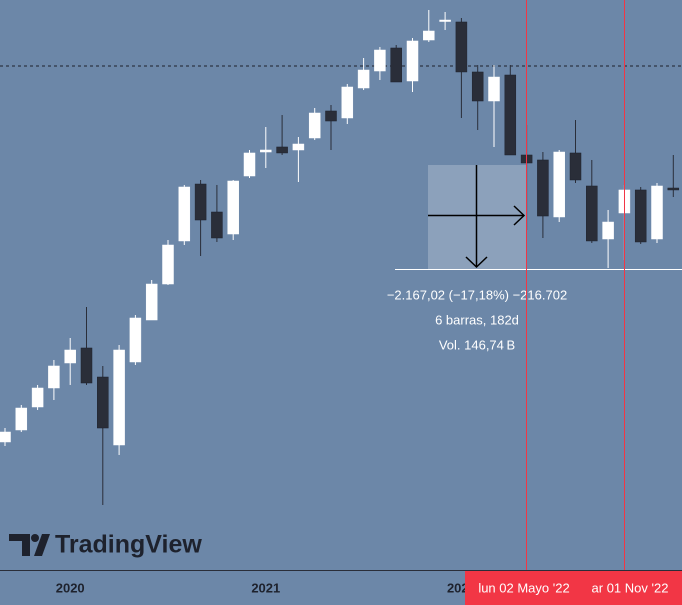 This screenshot has width=682, height=605. Describe the element at coordinates (477, 294) in the screenshot. I see `measure-change: −2.167,02 (−17,18%) −216.702` at that location.